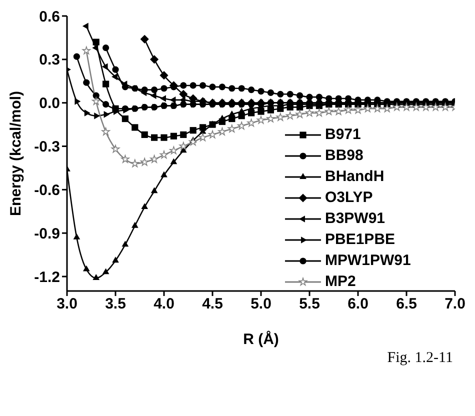 The height and width of the screenshot is (416, 475). What do you see at coordinates (261, 339) in the screenshot?
I see `x-axis-title: R (Å)` at bounding box center [261, 339].